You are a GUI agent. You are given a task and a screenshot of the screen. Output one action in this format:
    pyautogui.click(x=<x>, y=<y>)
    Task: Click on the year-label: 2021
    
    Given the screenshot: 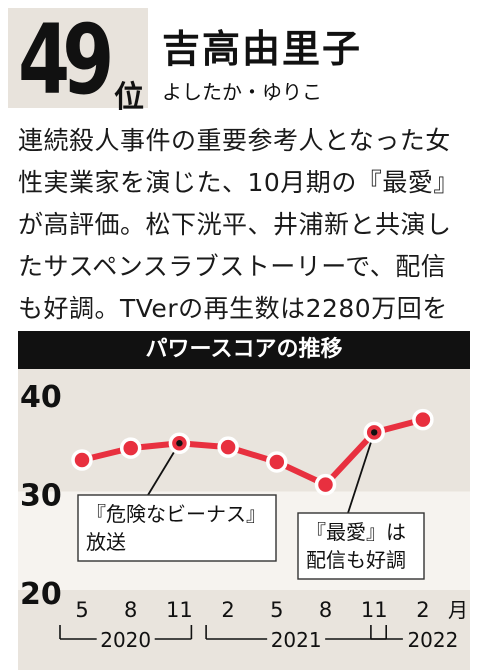 What is the action you would take?
    pyautogui.click(x=296, y=640)
    